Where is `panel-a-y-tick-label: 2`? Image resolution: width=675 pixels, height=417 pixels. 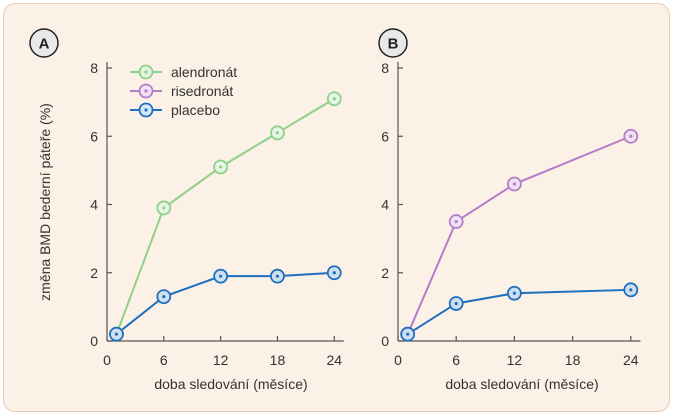 panel-a-y-tick-label: 2 is located at coordinates (94, 273).